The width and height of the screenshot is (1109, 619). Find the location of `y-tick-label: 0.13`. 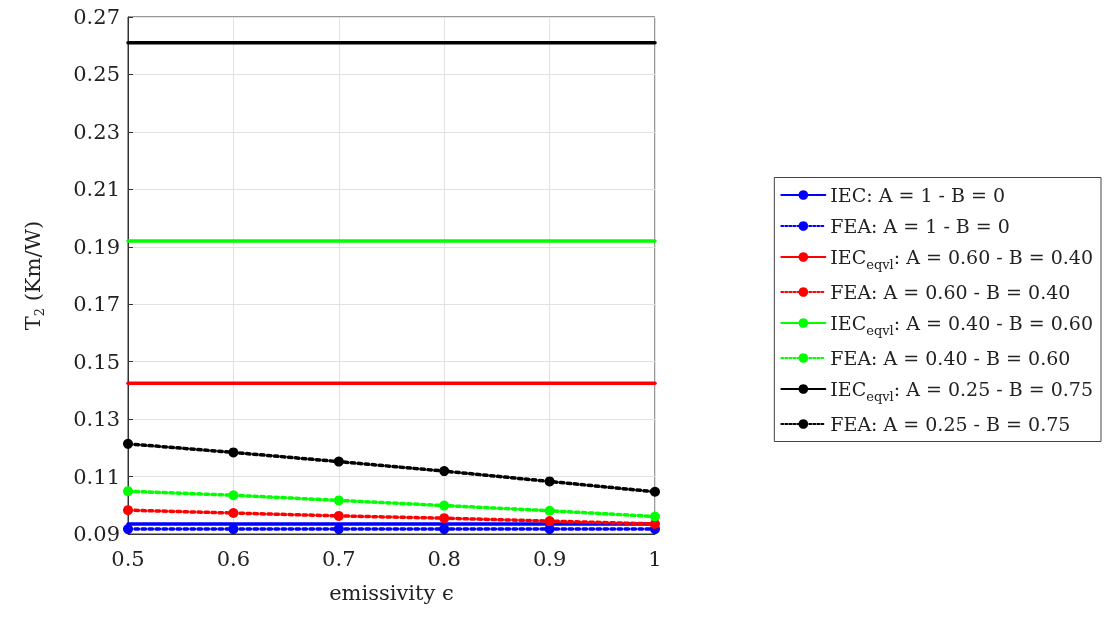

y-tick-label: 0.13 is located at coordinates (96, 419).